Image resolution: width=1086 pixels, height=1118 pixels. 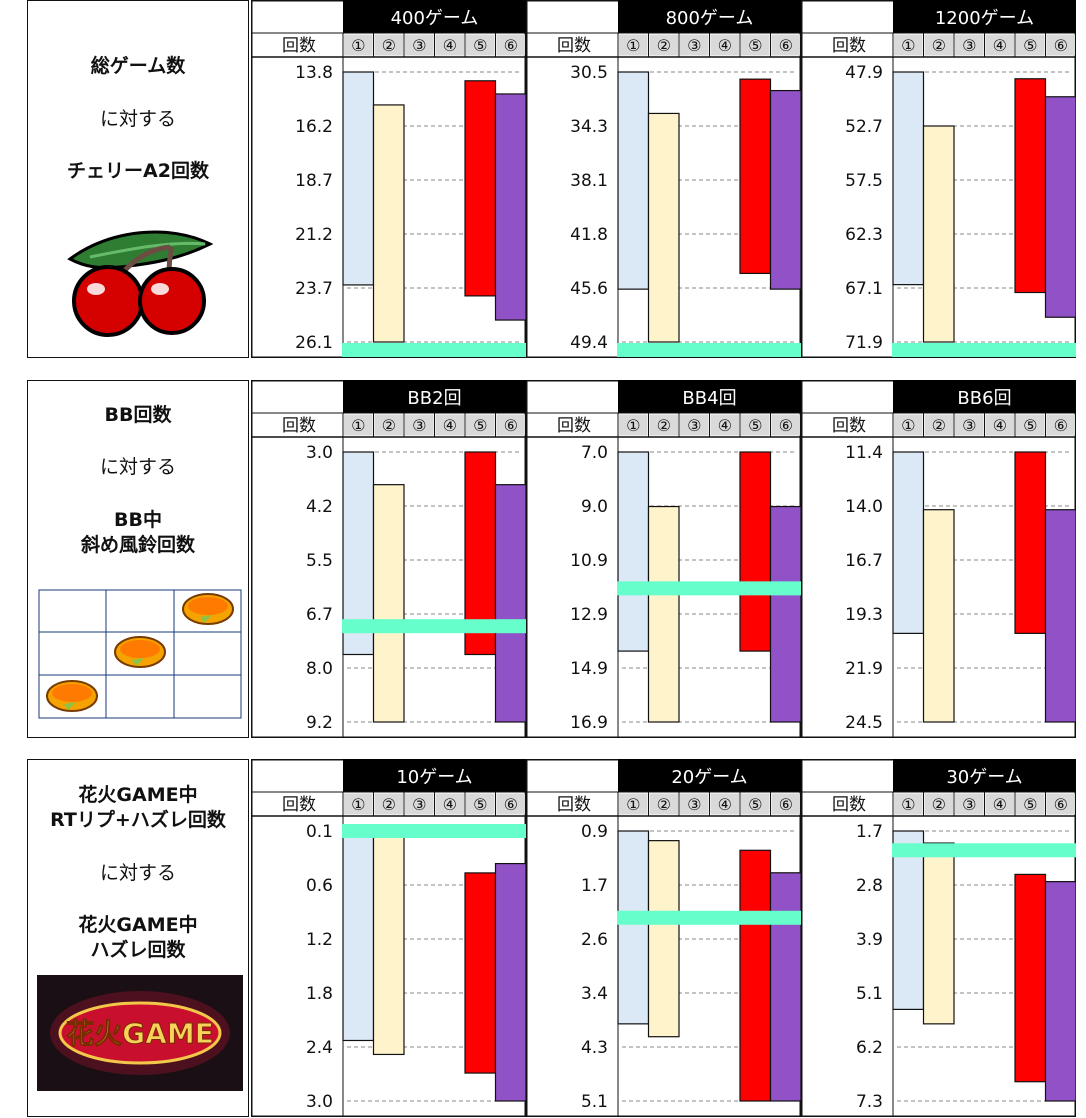 What do you see at coordinates (138, 795) in the screenshot?
I see `label-line1: 花火GAME中` at bounding box center [138, 795].